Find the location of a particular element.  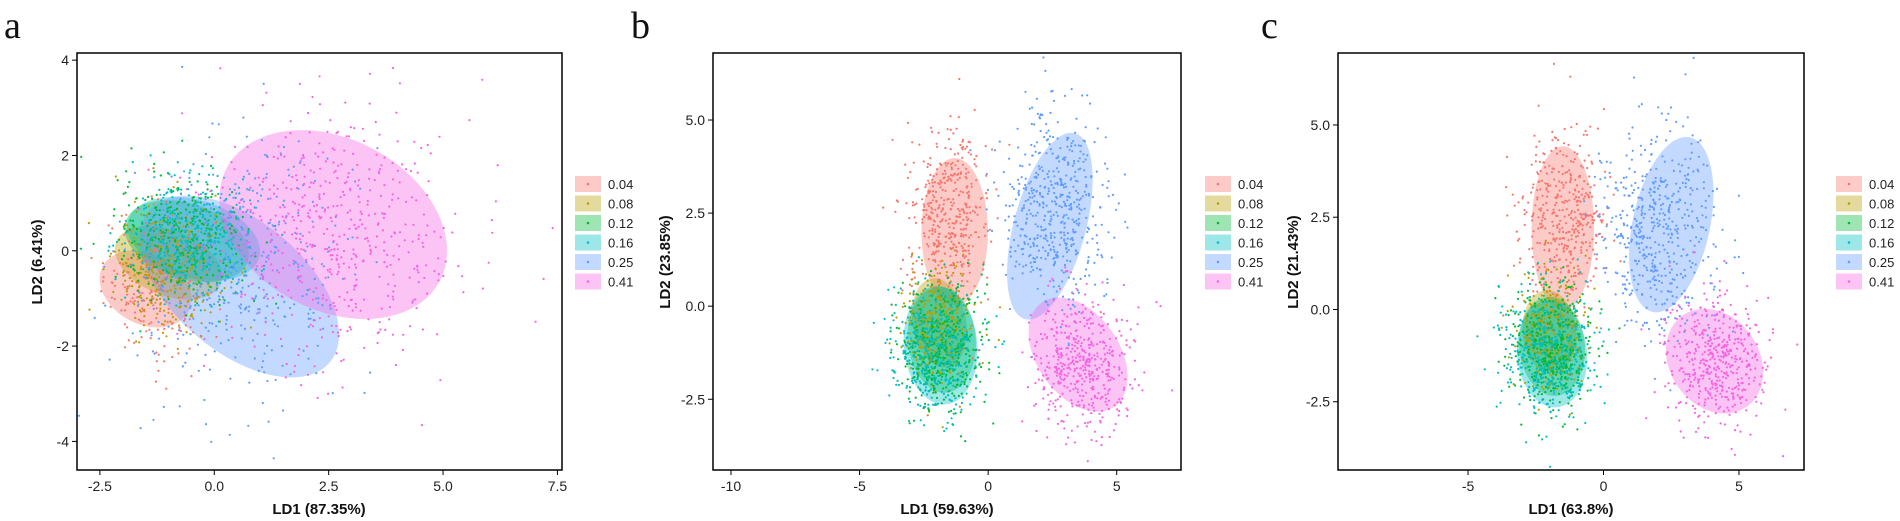

panel-b-x-axis-title: LD1 (59.63%) is located at coordinates (946, 509).